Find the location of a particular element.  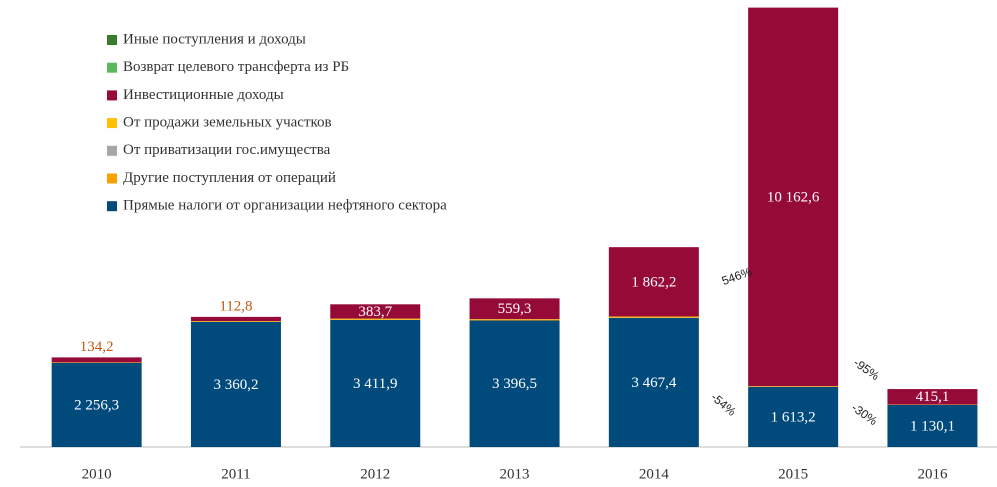

value-label: 2 256,3 is located at coordinates (96, 405).